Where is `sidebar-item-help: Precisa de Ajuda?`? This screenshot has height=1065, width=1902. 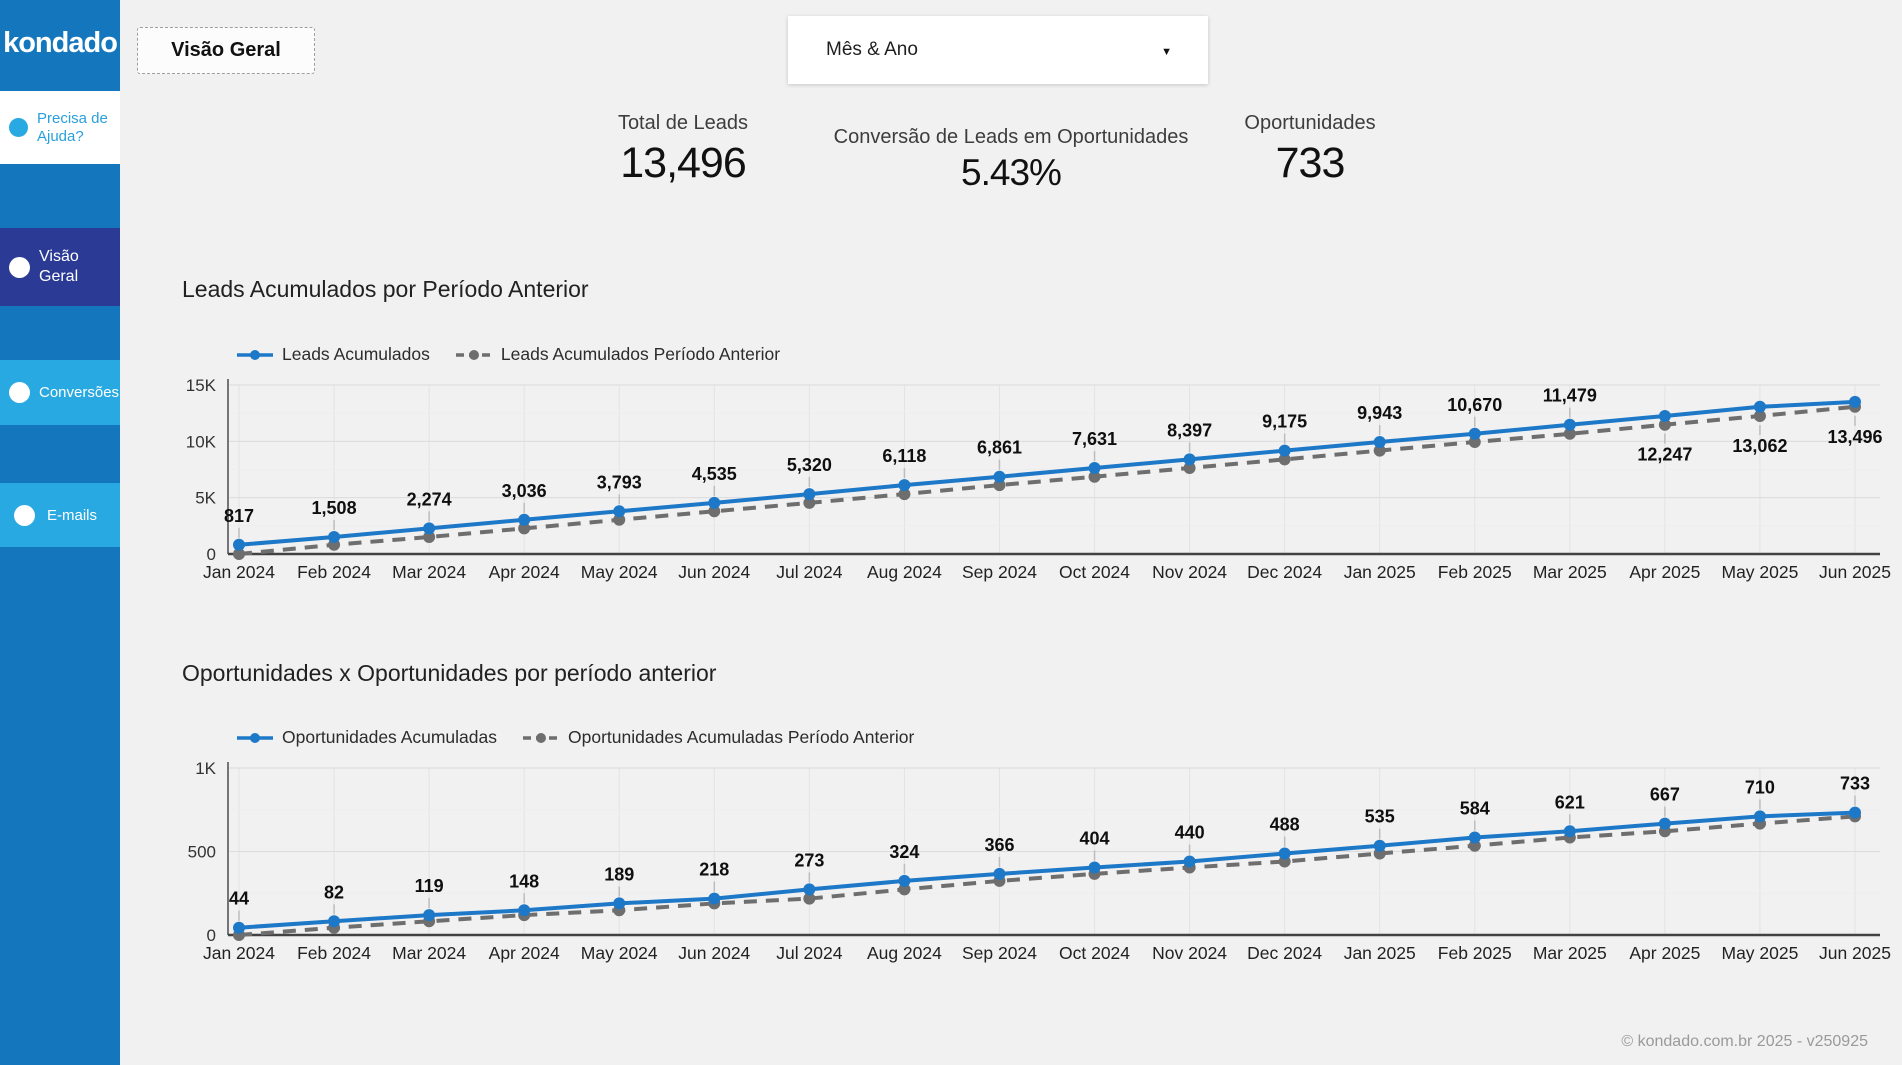
sidebar-item-help: Precisa de Ajuda? is located at coordinates (60, 127).